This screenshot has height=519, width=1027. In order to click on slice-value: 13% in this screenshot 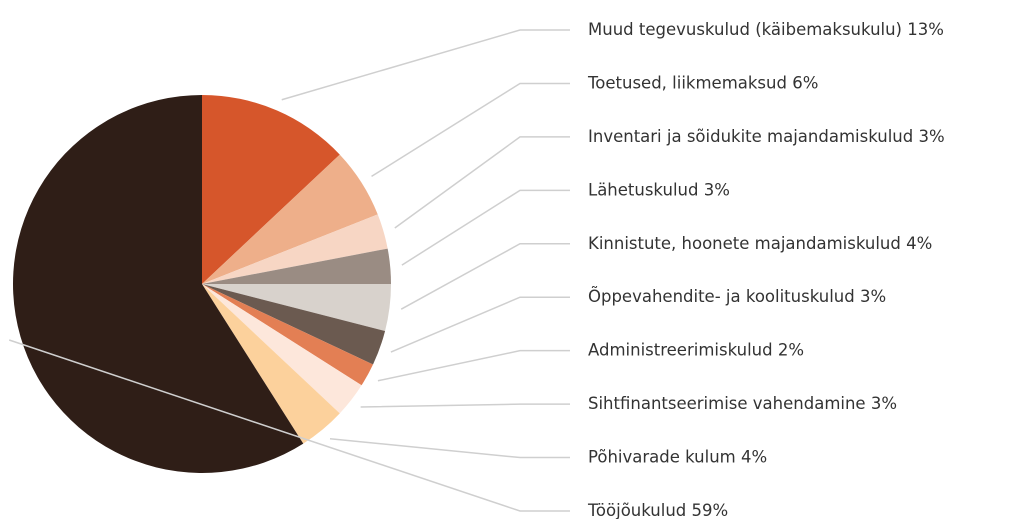, I will do `click(925, 29)`.